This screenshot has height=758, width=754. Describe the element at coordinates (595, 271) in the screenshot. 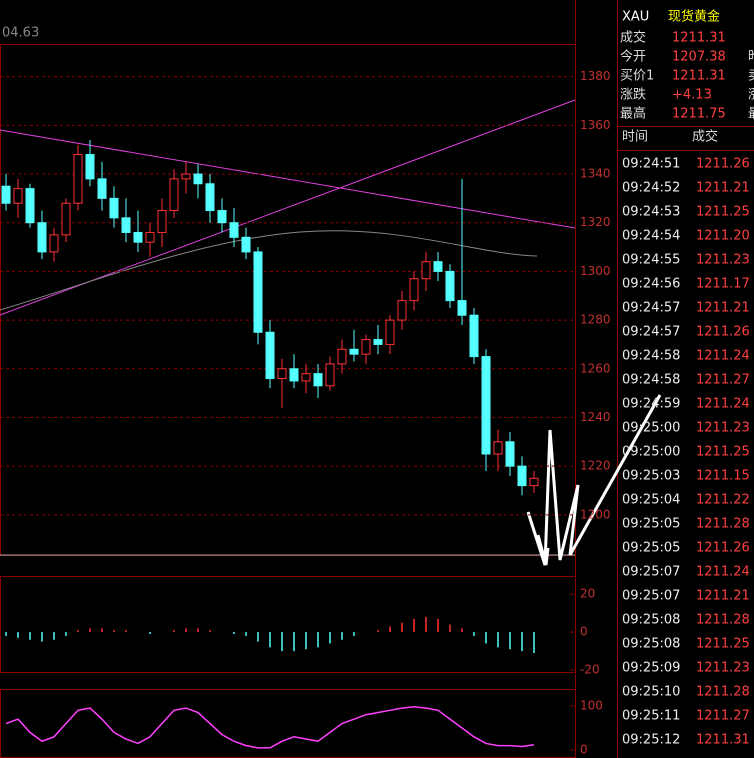

I see `y-tick-label: 1300` at that location.